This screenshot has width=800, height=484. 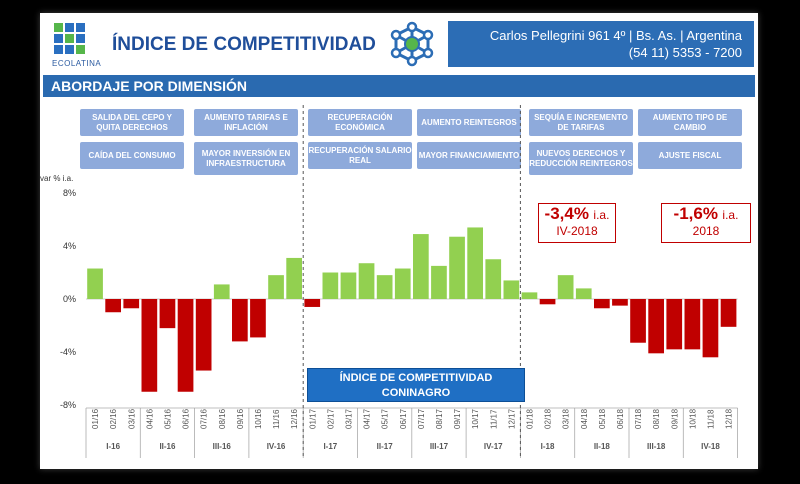 What do you see at coordinates (132, 155) in the screenshot?
I see `dimension-box: CAÍDA DEL CONSUMO` at bounding box center [132, 155].